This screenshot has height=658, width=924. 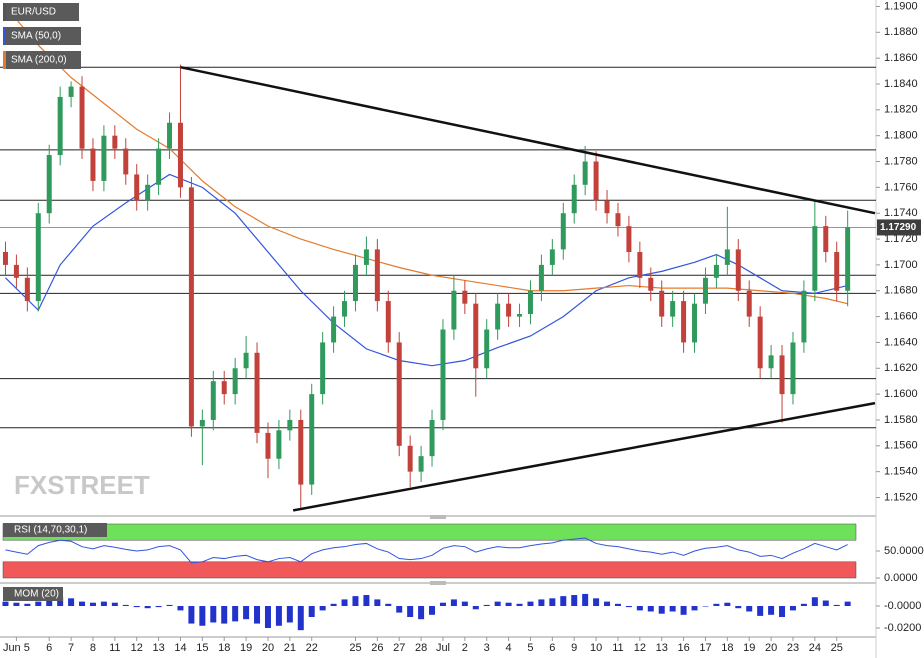 I want to click on legend-label: EUR/USD, so click(x=33, y=12).